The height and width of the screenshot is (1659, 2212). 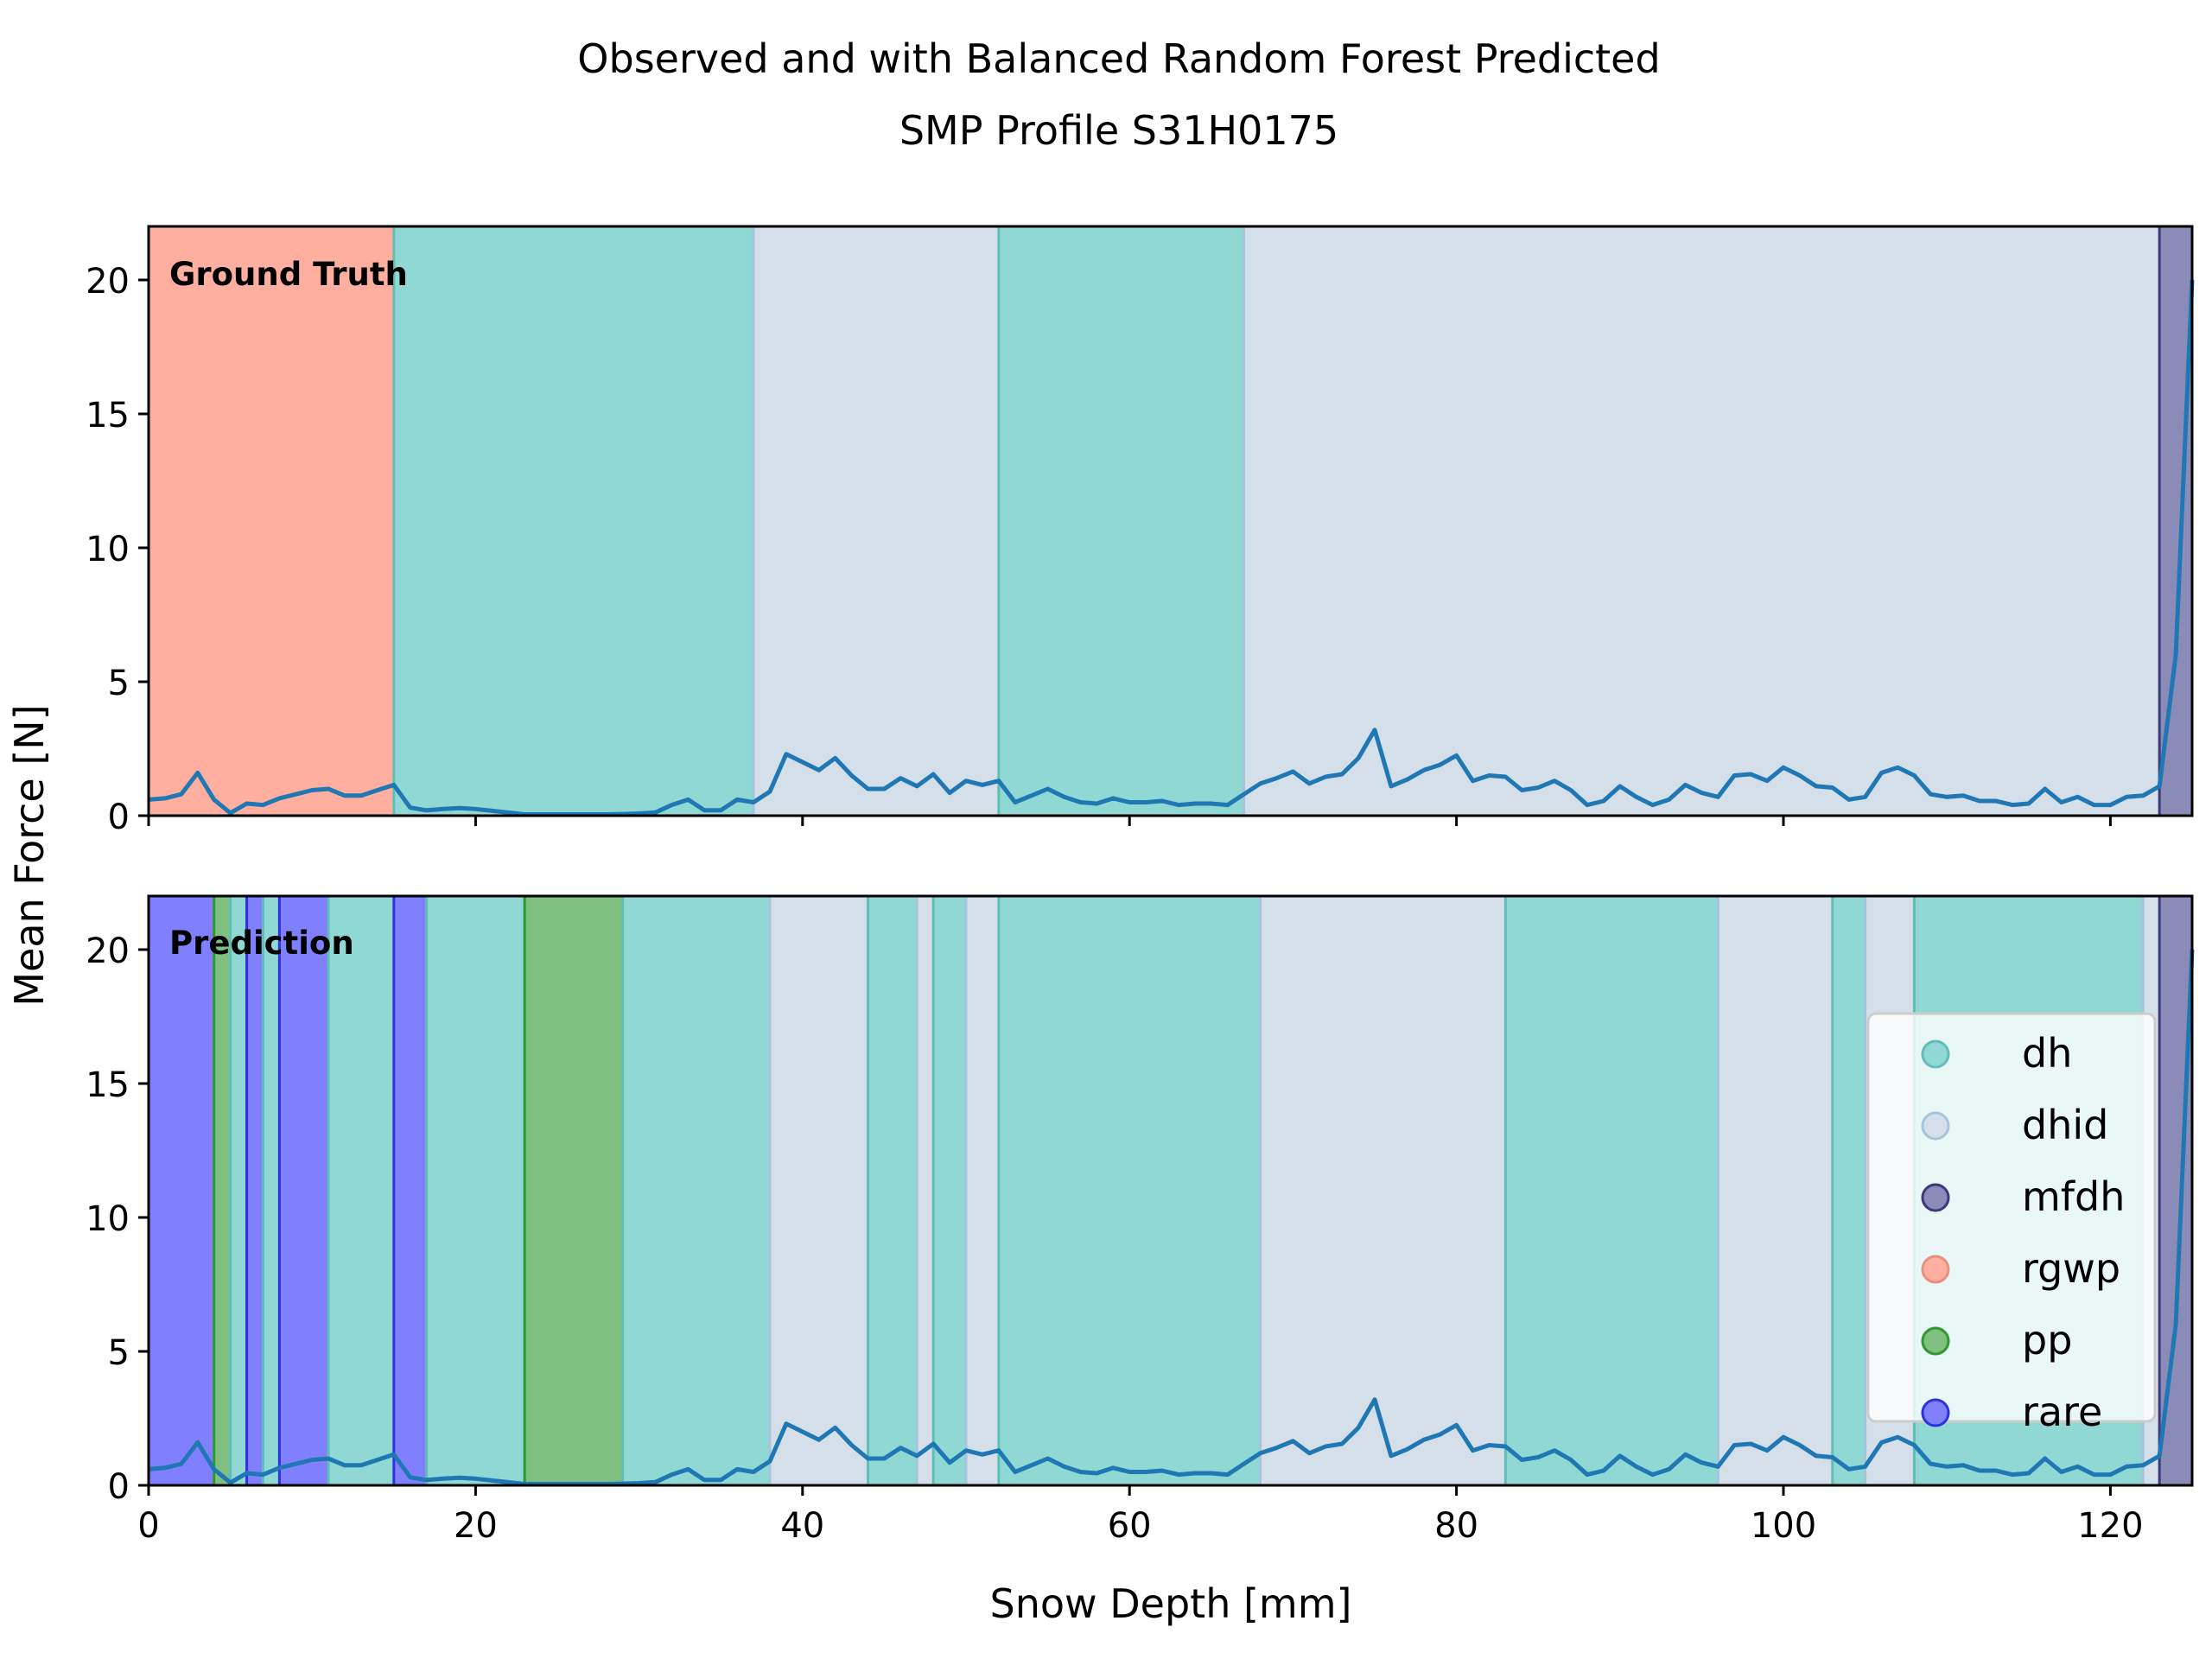 What do you see at coordinates (1935, 1054) in the screenshot?
I see `legend-marker-dh` at bounding box center [1935, 1054].